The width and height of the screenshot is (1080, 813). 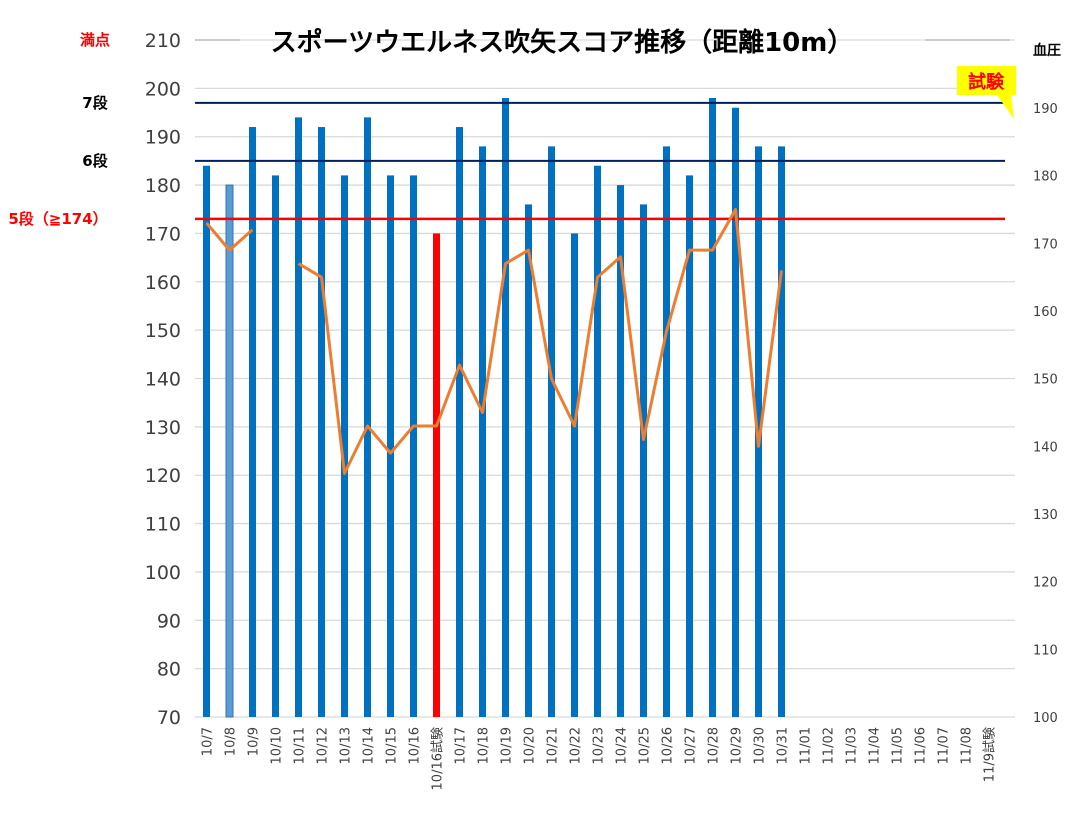 I want to click on x-tick-label: 10/29, so click(x=737, y=745).